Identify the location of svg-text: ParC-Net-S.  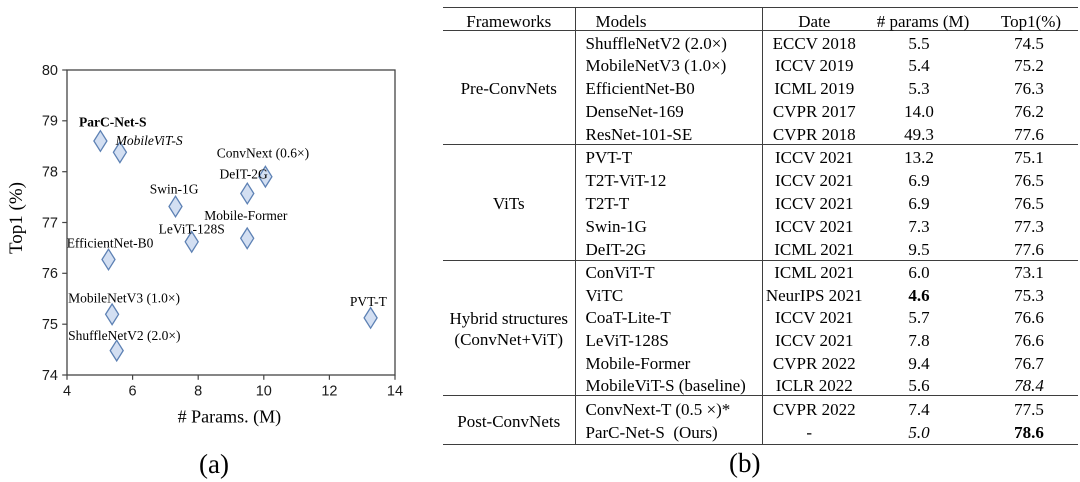
(112, 122).